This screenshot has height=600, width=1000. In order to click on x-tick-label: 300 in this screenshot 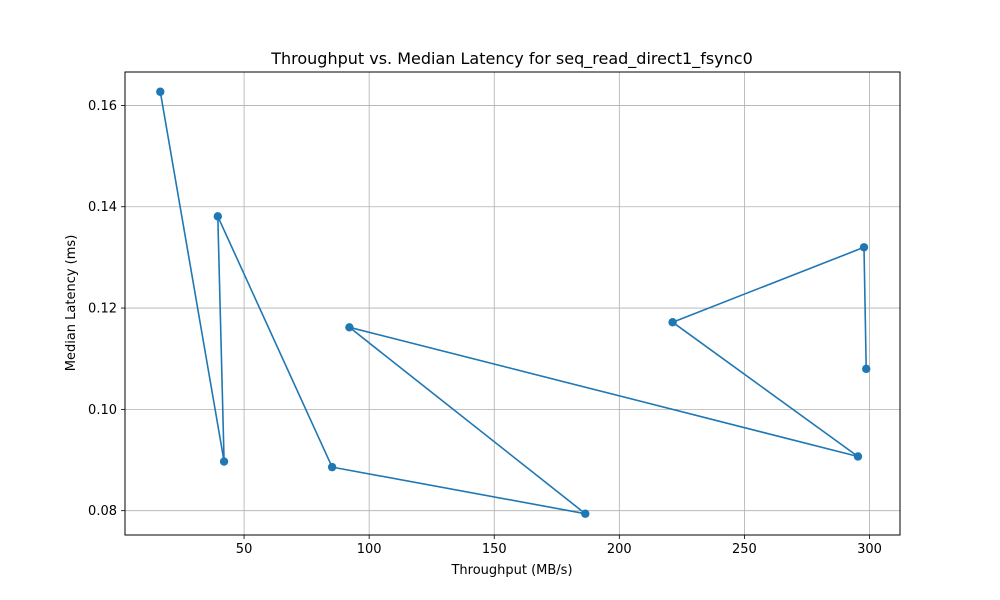, I will do `click(869, 549)`.